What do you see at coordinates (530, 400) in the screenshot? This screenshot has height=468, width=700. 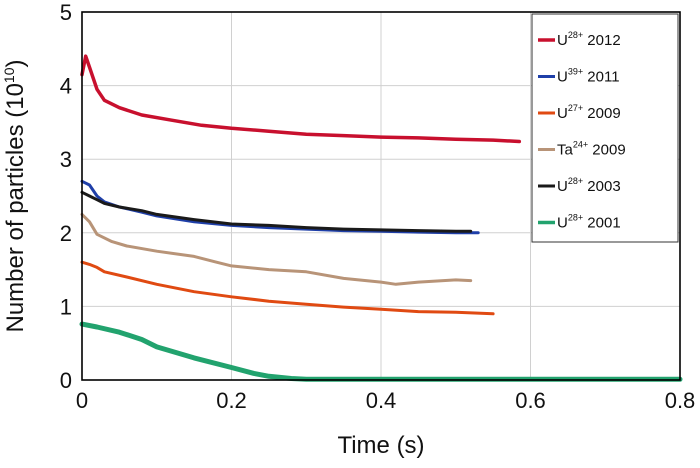 I see `x-tick-label: 0.6` at bounding box center [530, 400].